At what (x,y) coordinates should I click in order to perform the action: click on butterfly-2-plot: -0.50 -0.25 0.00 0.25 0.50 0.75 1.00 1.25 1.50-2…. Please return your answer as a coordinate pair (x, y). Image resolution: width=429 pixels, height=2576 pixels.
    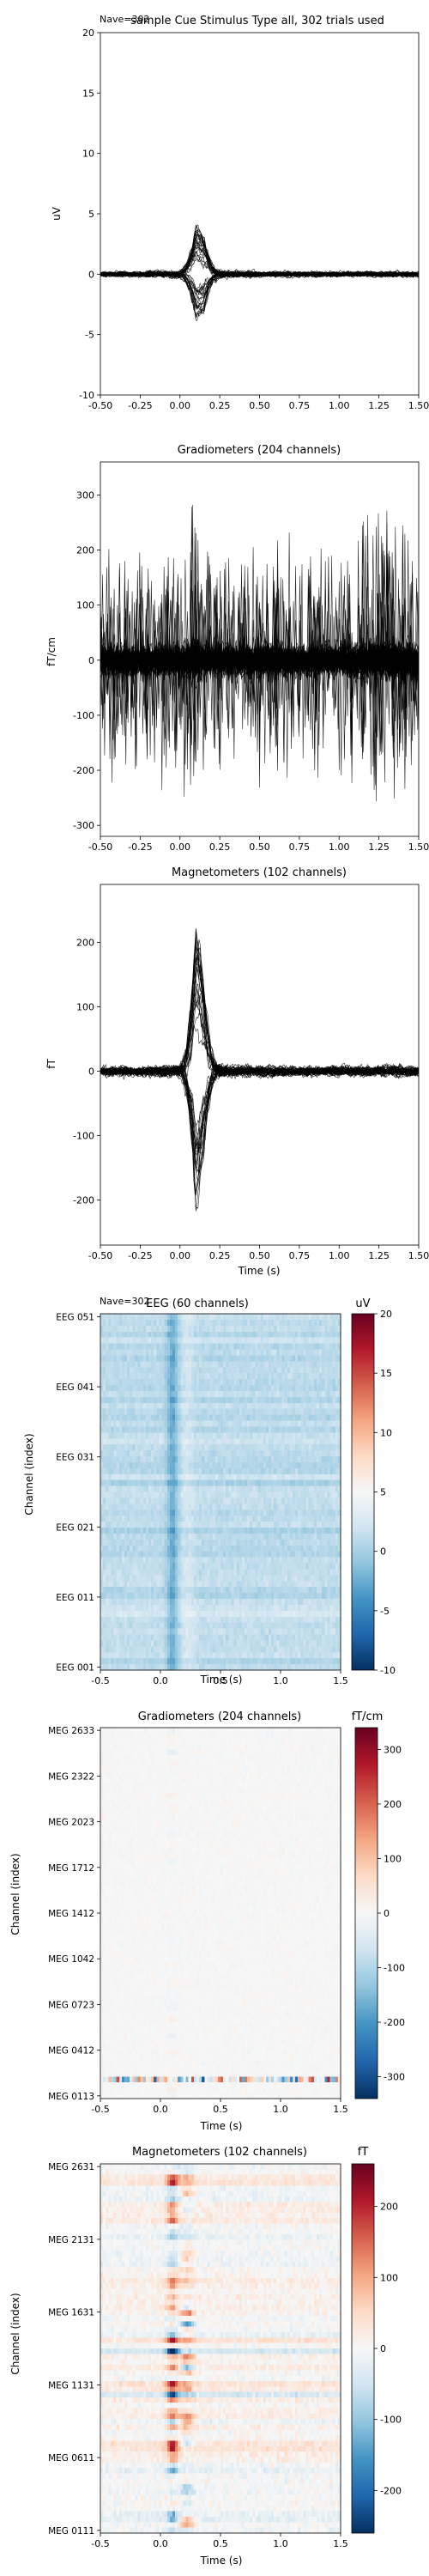
    Looking at the image, I should click on (251, 1072).